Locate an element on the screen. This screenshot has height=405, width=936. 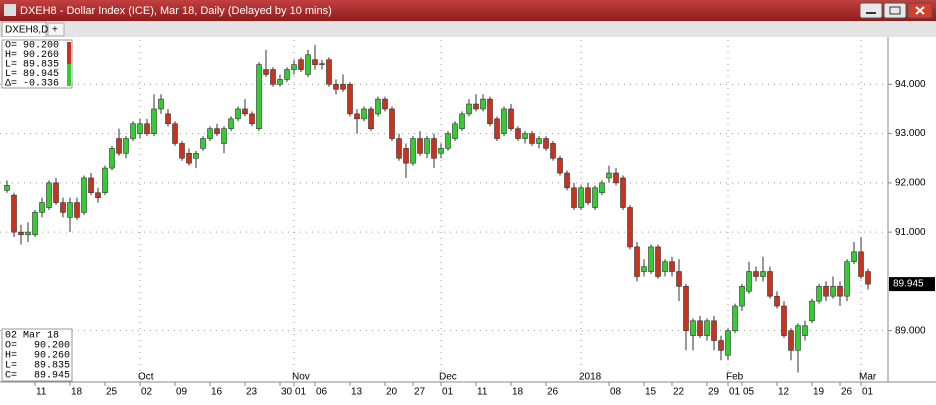
info-line: O= 90.200 is located at coordinates (32, 46).